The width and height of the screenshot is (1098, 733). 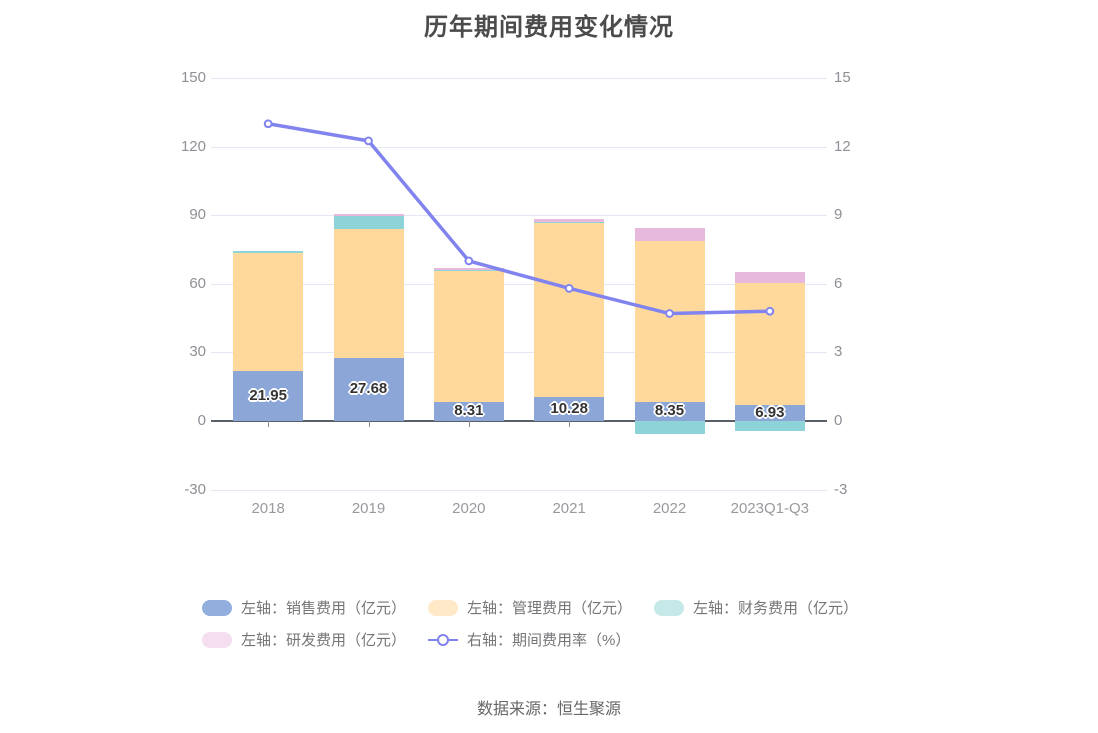 I want to click on chart-title: 历年期间费用变化情况, so click(x=549, y=27).